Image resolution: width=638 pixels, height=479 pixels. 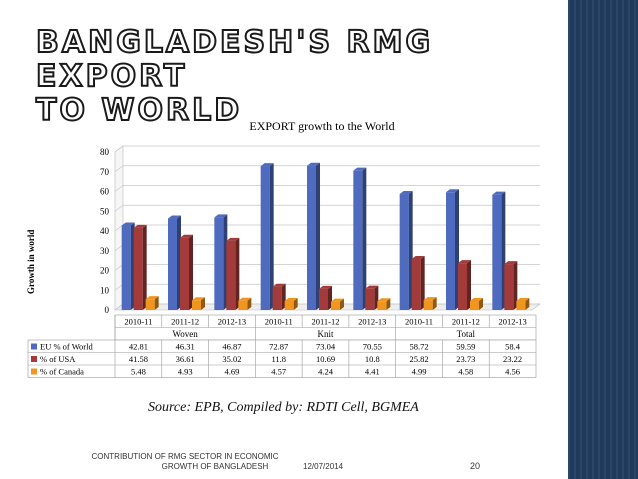 What do you see at coordinates (326, 372) in the screenshot?
I see `data-label: 4.24` at bounding box center [326, 372].